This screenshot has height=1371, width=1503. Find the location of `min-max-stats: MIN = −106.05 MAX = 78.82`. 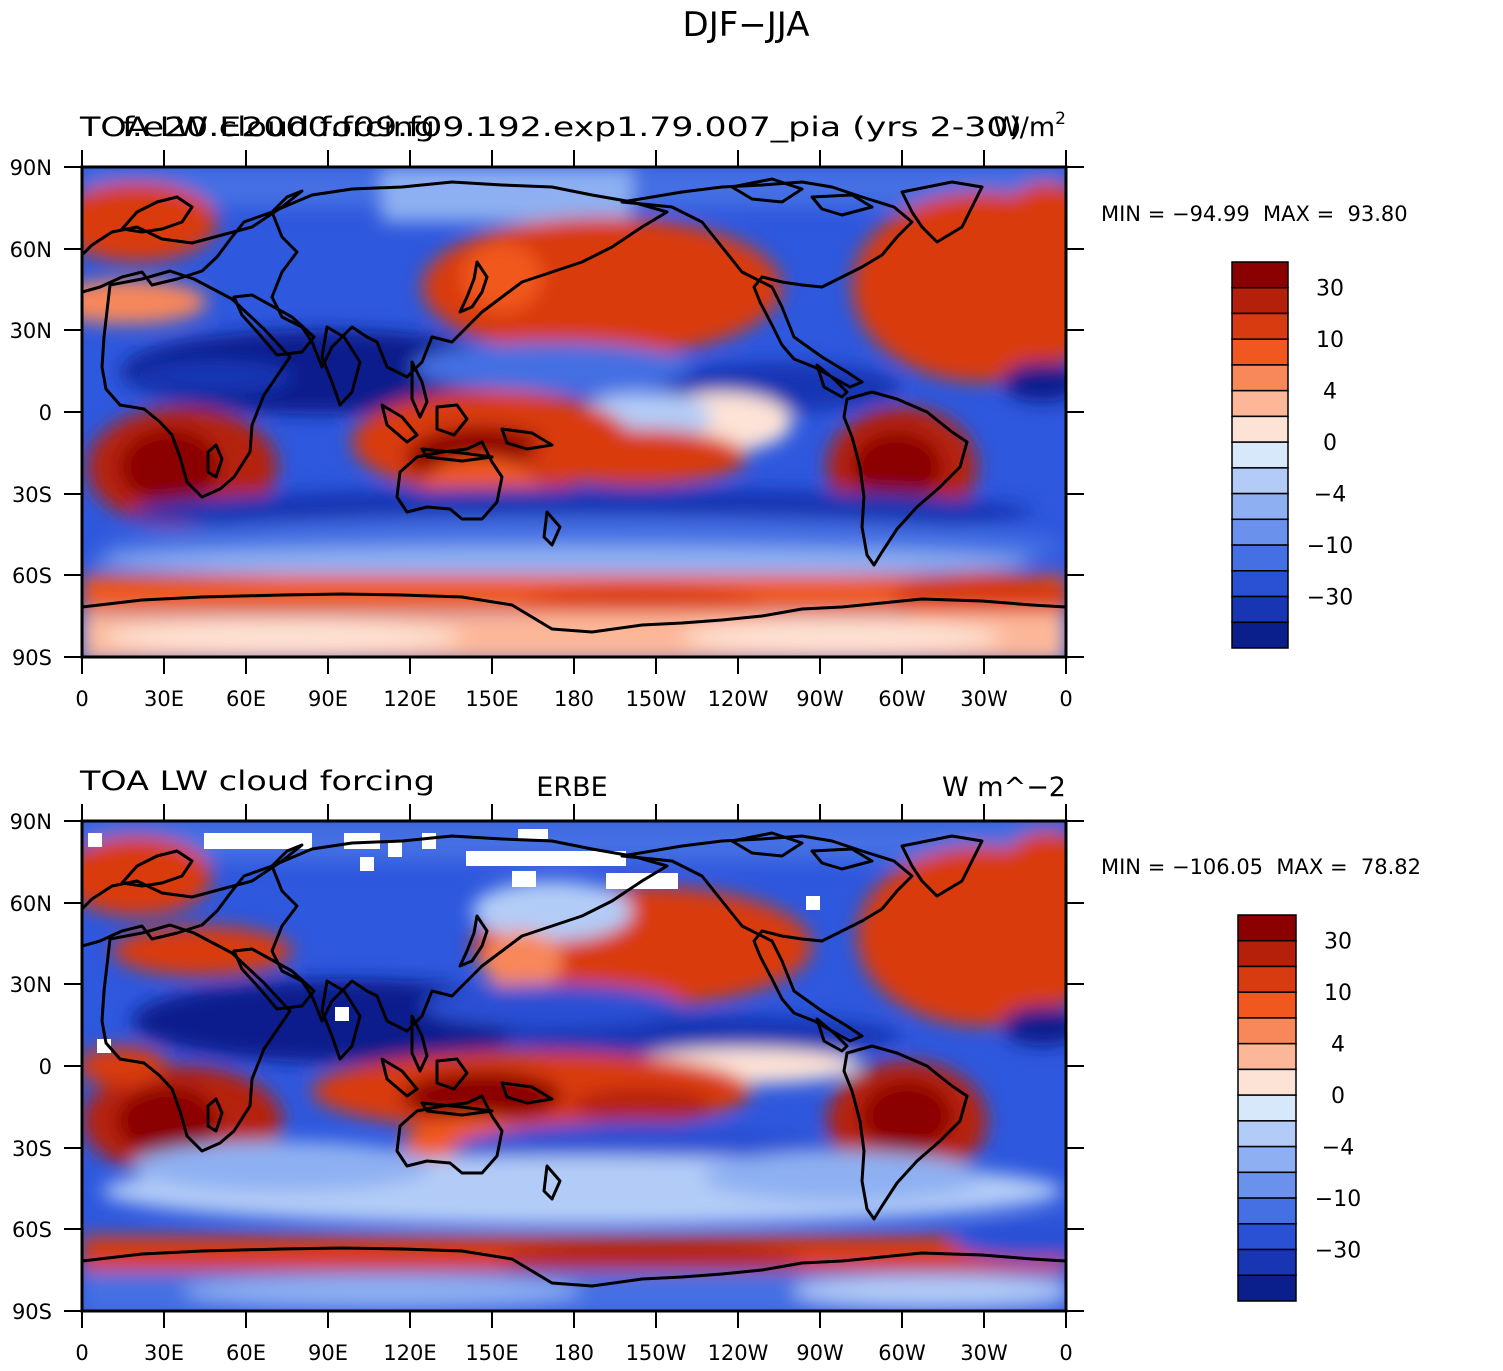

min-max-stats: MIN = −106.05 MAX = 78.82 is located at coordinates (1261, 867).